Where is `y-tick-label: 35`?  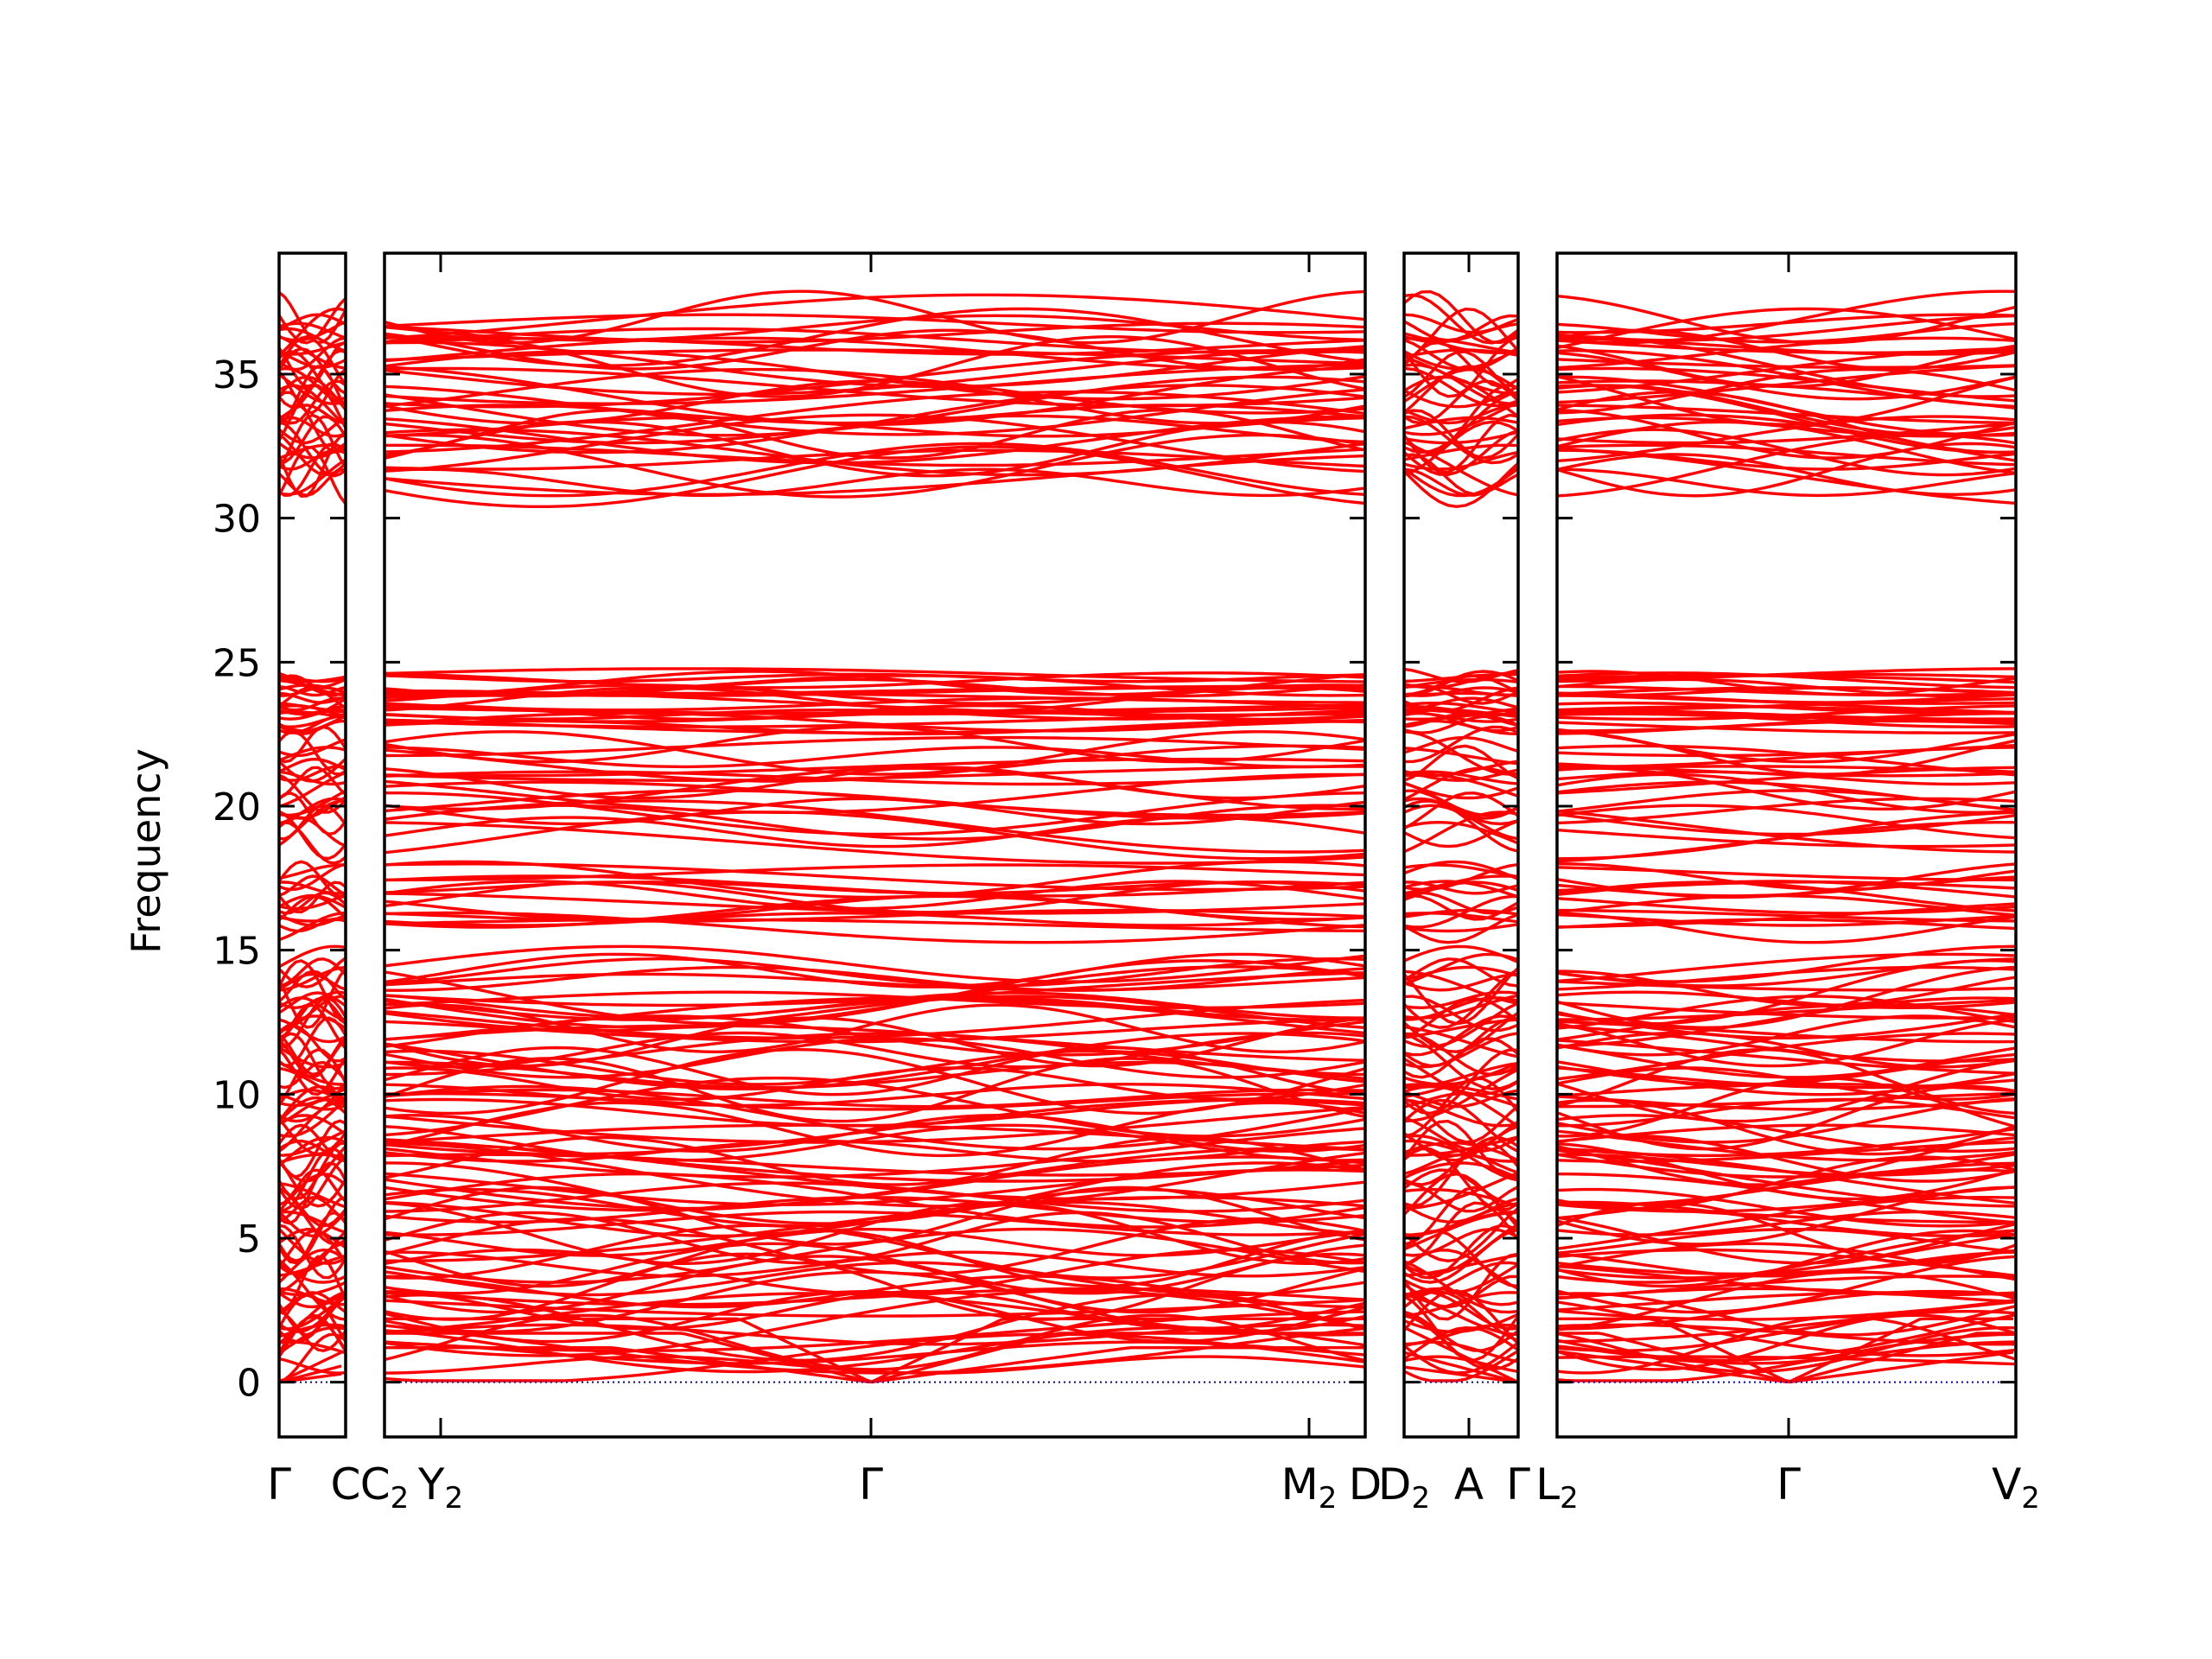 y-tick-label: 35 is located at coordinates (237, 375).